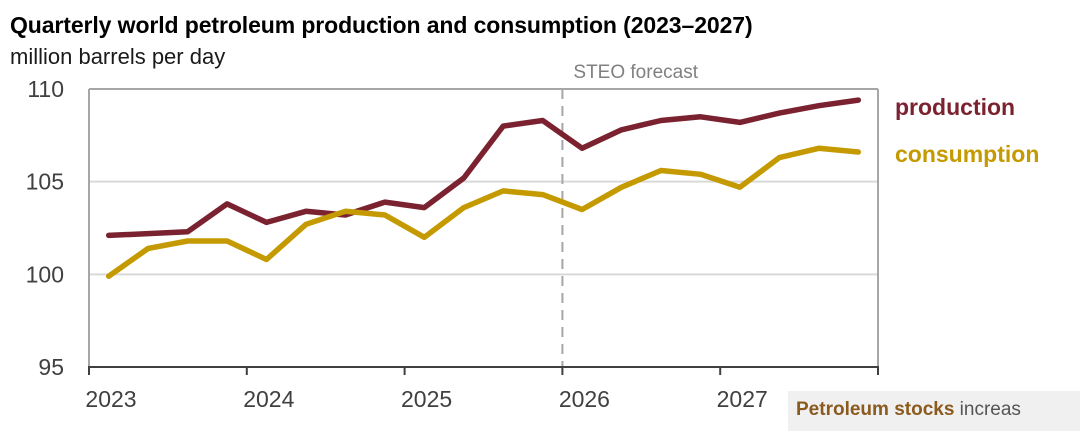 Image resolution: width=1080 pixels, height=431 pixels. What do you see at coordinates (110, 397) in the screenshot?
I see `x-tick-label-2023: 2023` at bounding box center [110, 397].